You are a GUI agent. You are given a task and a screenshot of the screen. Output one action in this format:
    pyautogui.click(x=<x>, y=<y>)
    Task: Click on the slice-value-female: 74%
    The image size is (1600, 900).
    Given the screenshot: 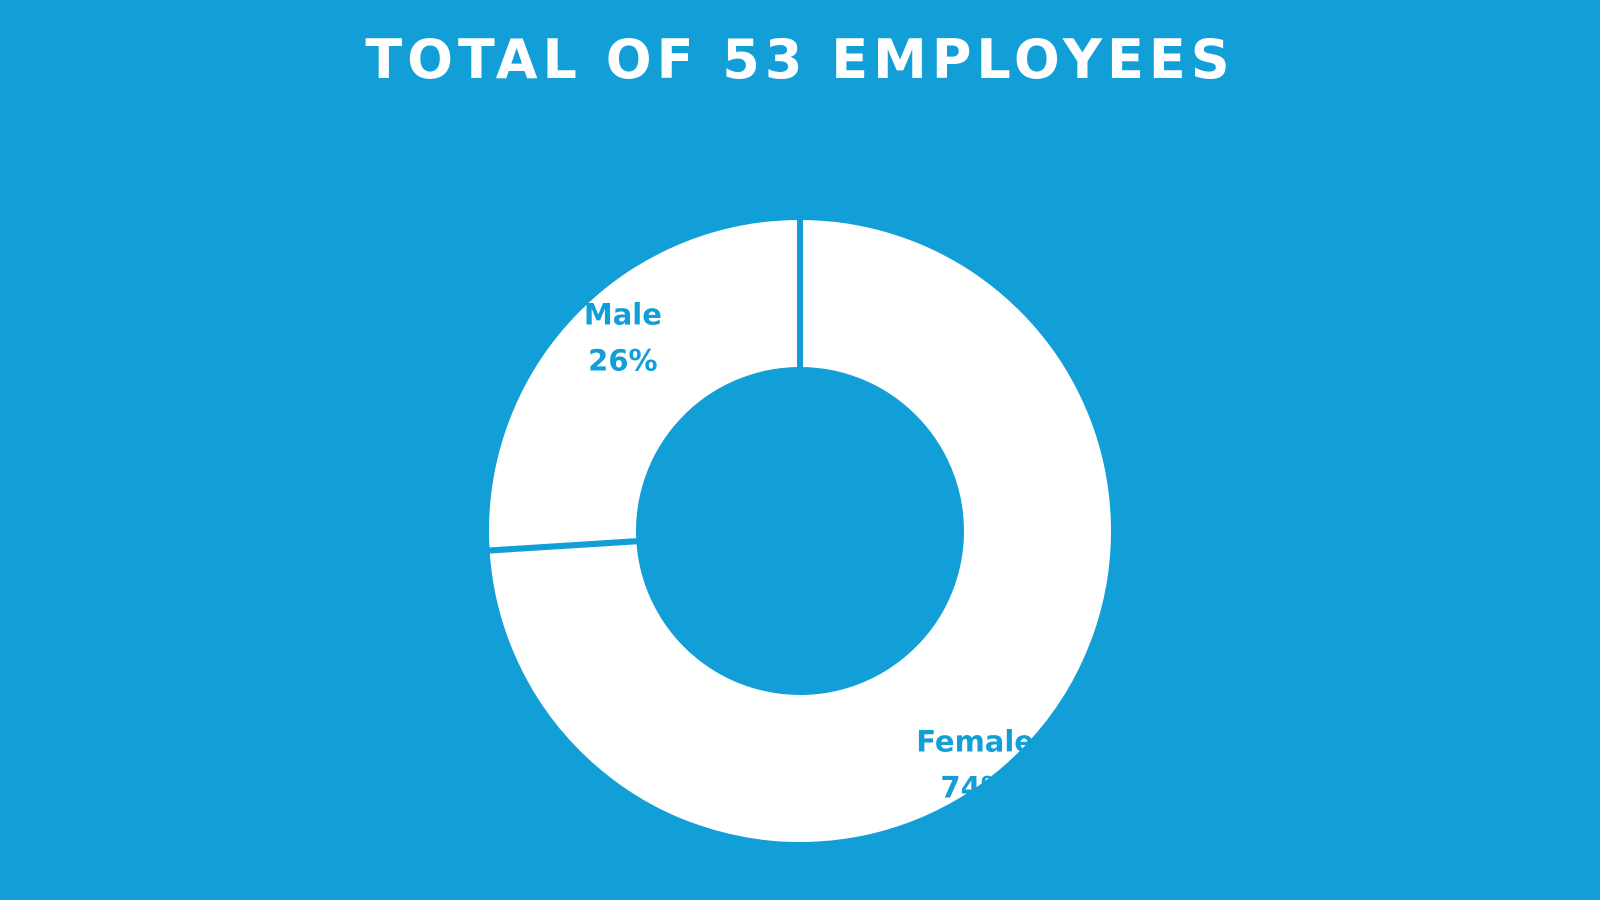 What is the action you would take?
    pyautogui.click(x=974, y=788)
    